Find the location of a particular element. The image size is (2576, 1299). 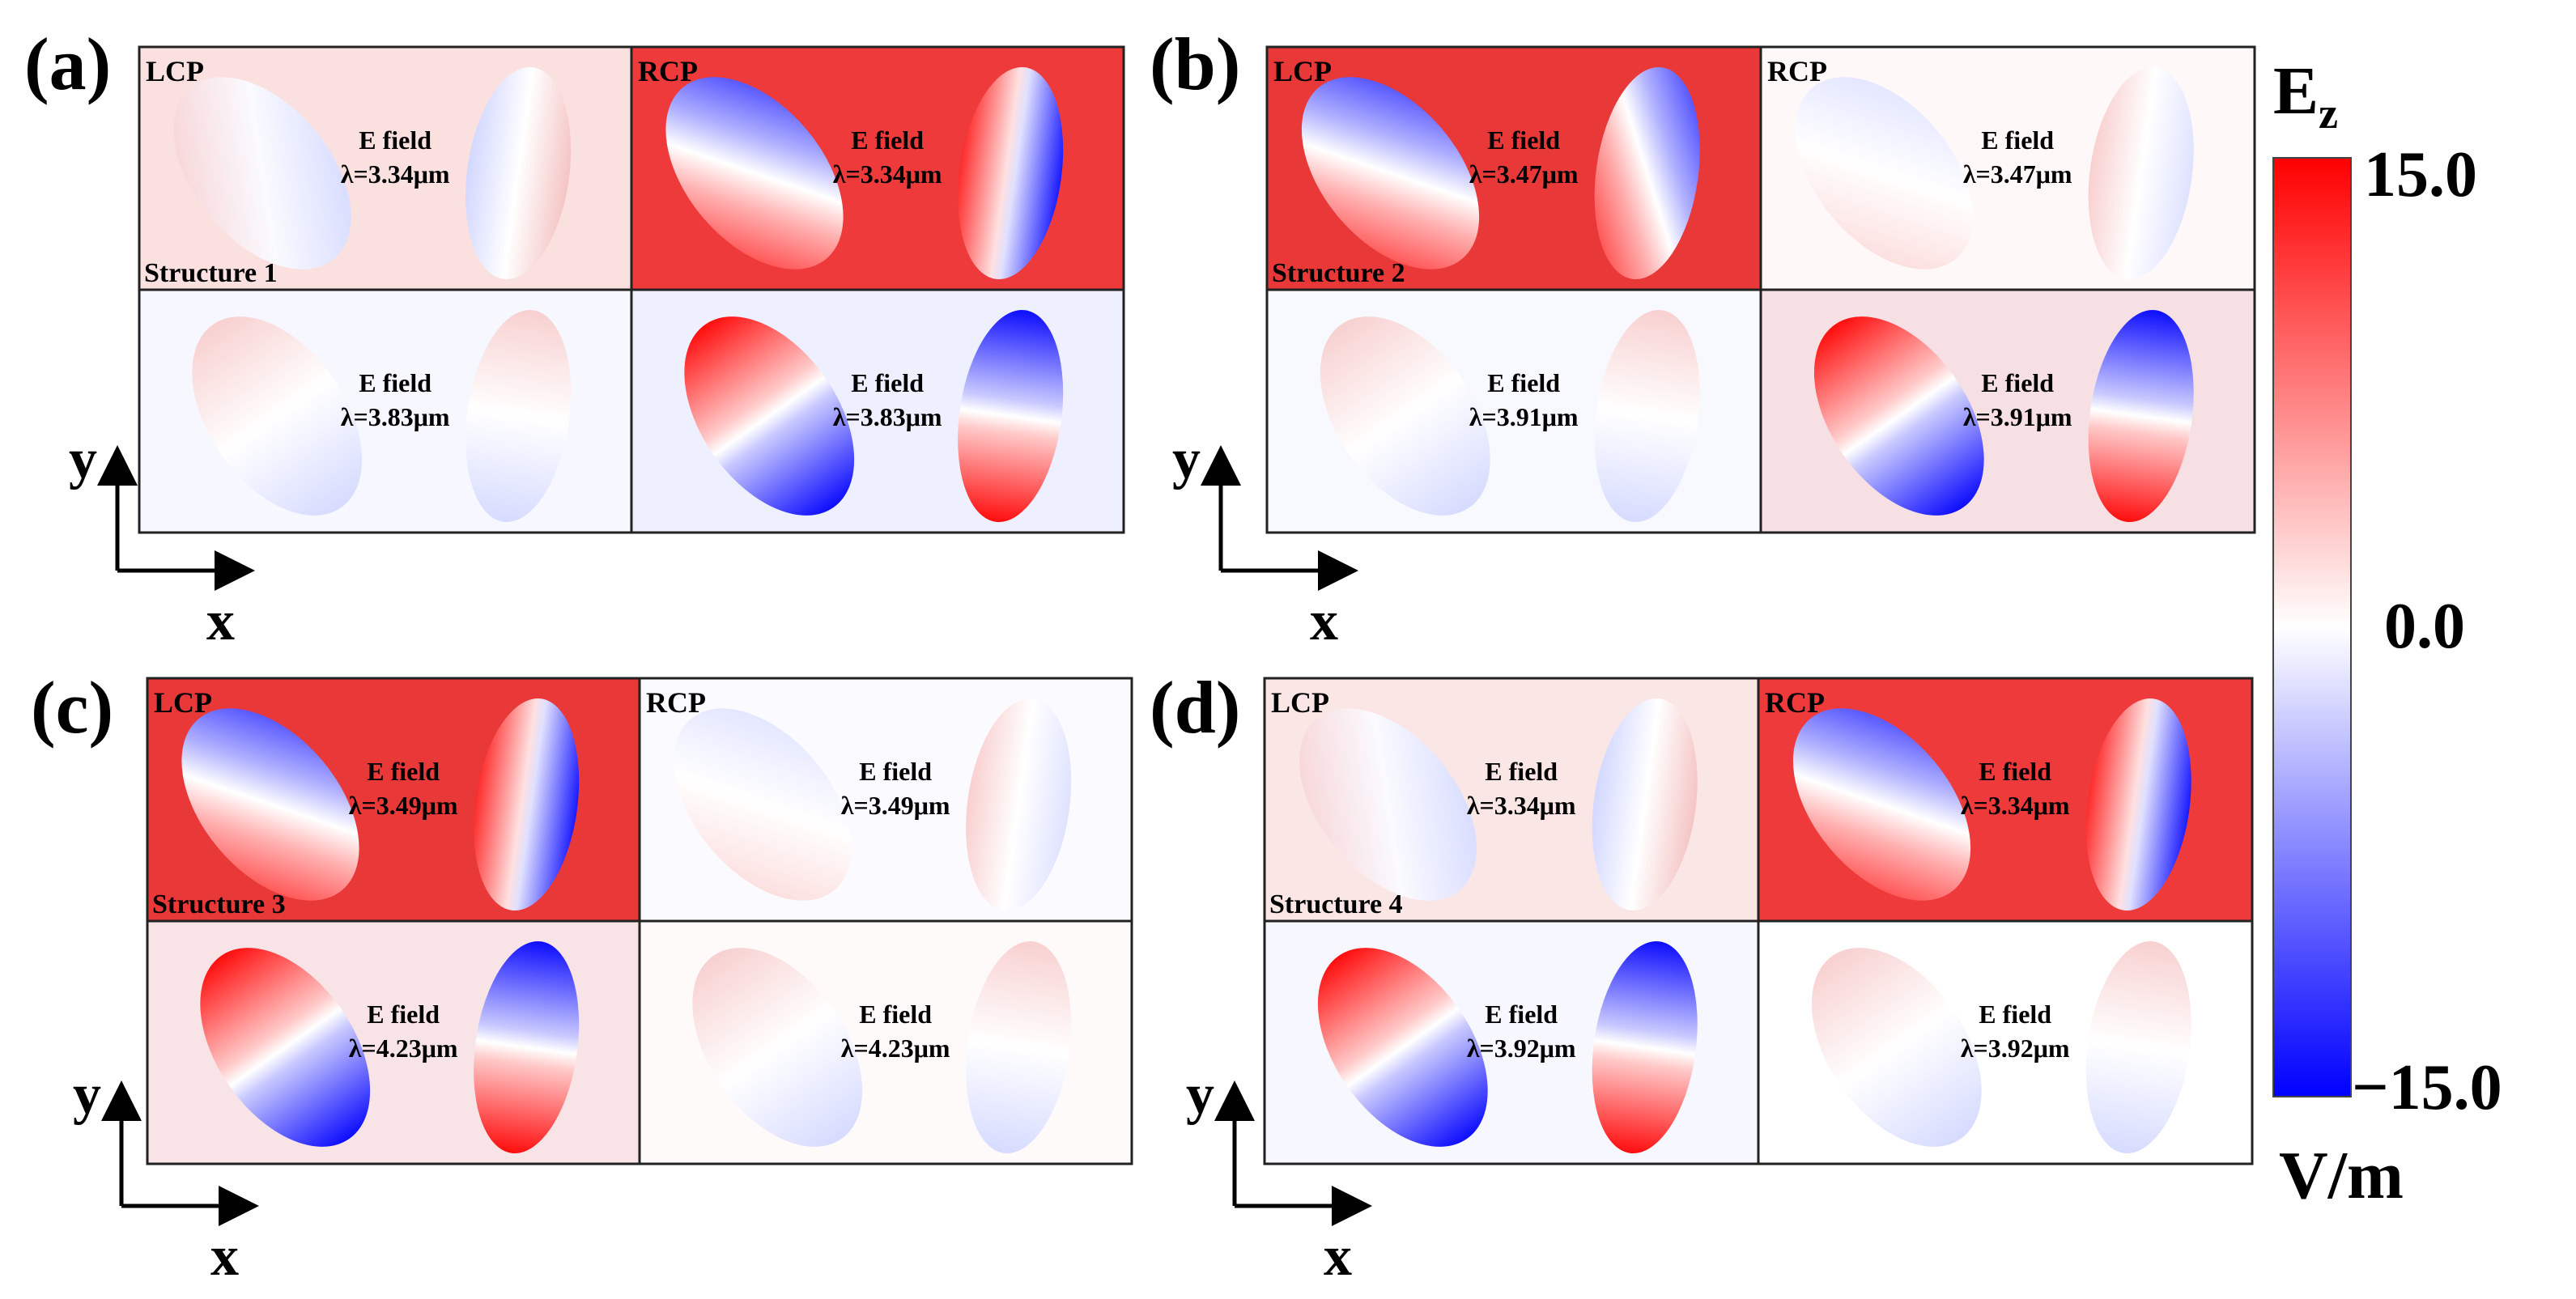

field-map-cell: LCP E field λ=3.49μm is located at coordinates (393, 800).